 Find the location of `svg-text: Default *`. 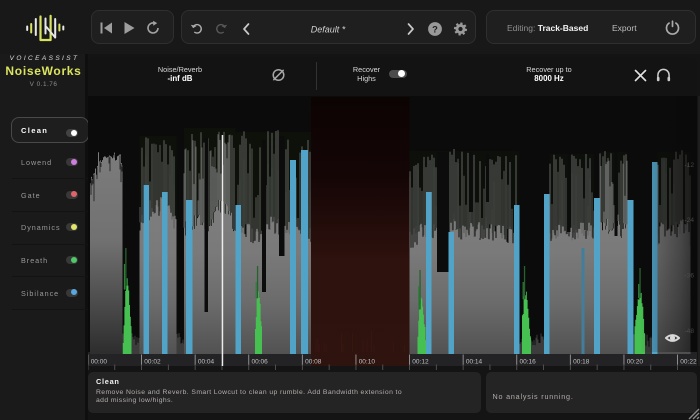

svg-text: Default * is located at coordinates (328, 29).